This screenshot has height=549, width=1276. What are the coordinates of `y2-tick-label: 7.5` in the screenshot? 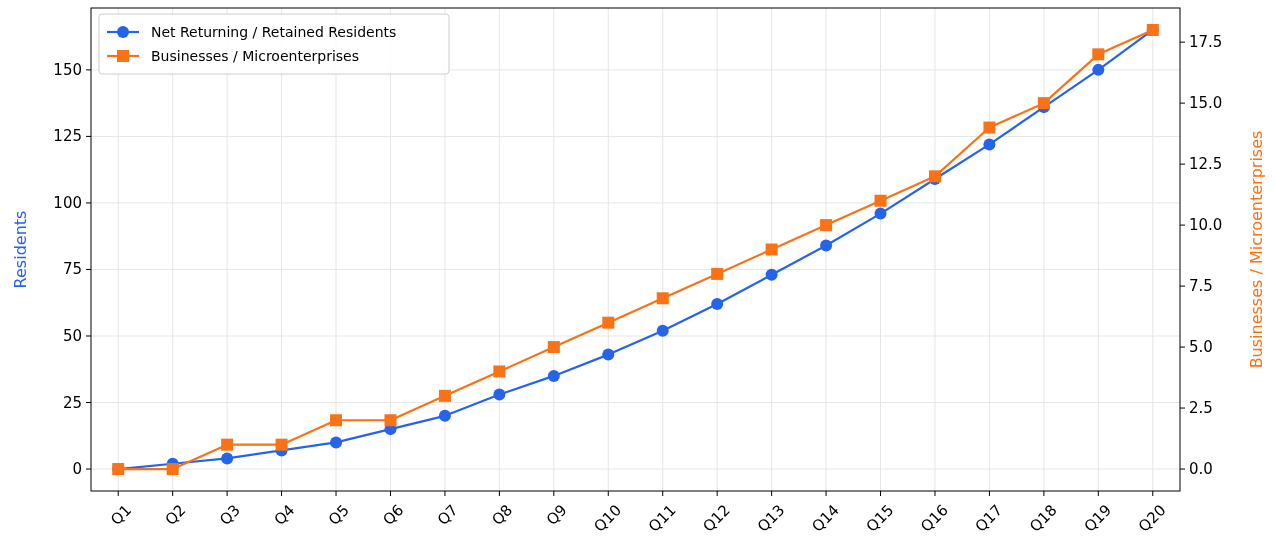 It's located at (1201, 286).